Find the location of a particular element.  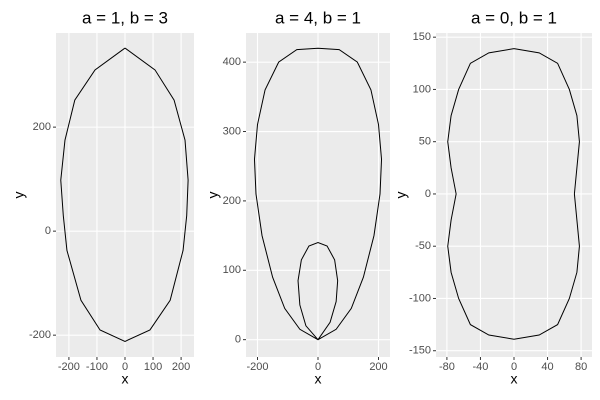

y-tick-label: 50 is located at coordinates (425, 142).